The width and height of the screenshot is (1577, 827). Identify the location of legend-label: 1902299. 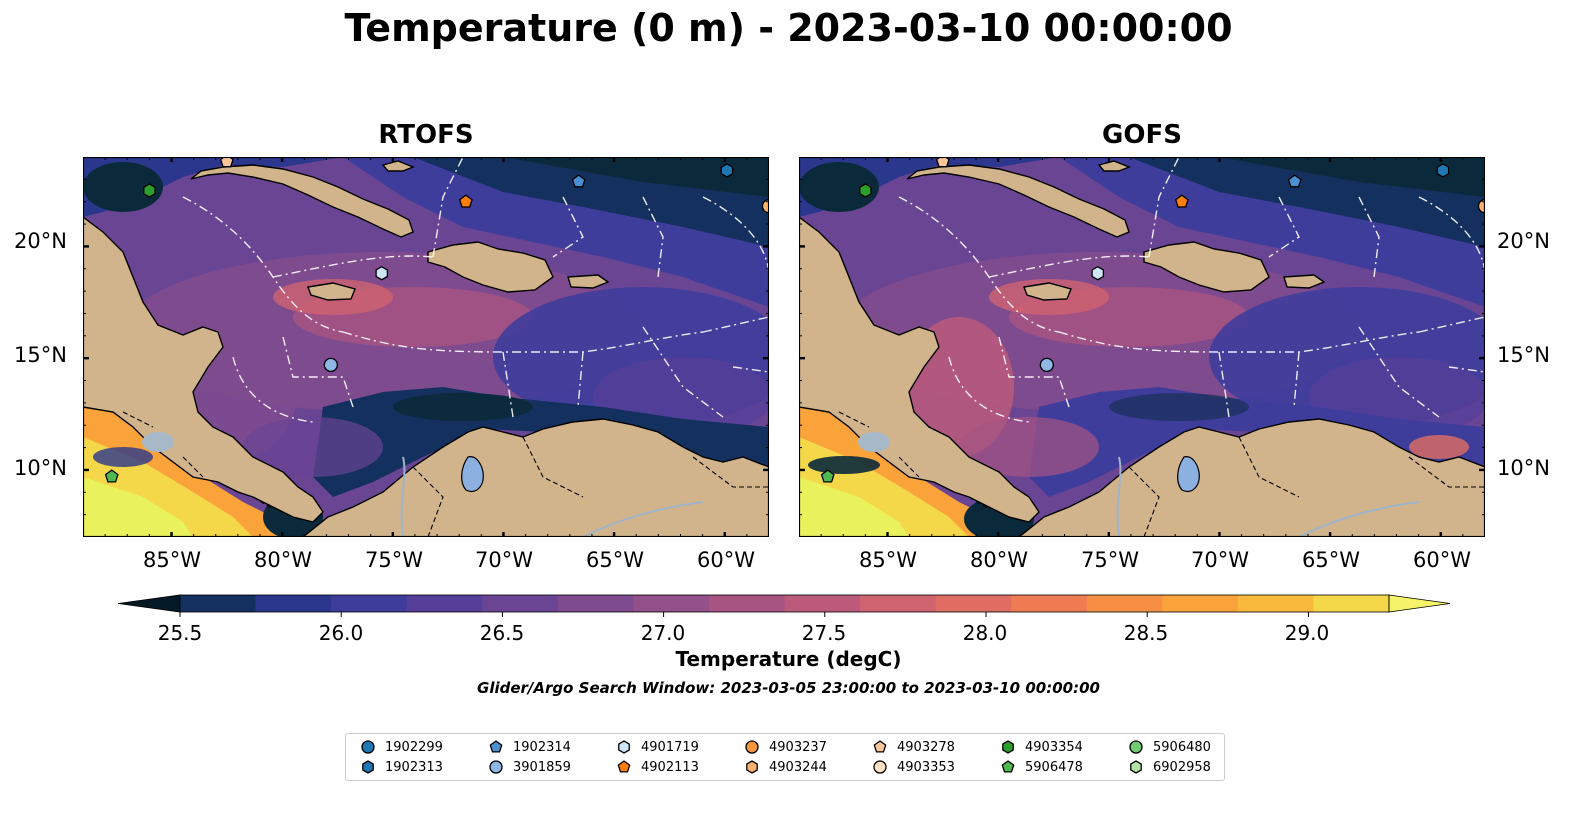
(414, 747).